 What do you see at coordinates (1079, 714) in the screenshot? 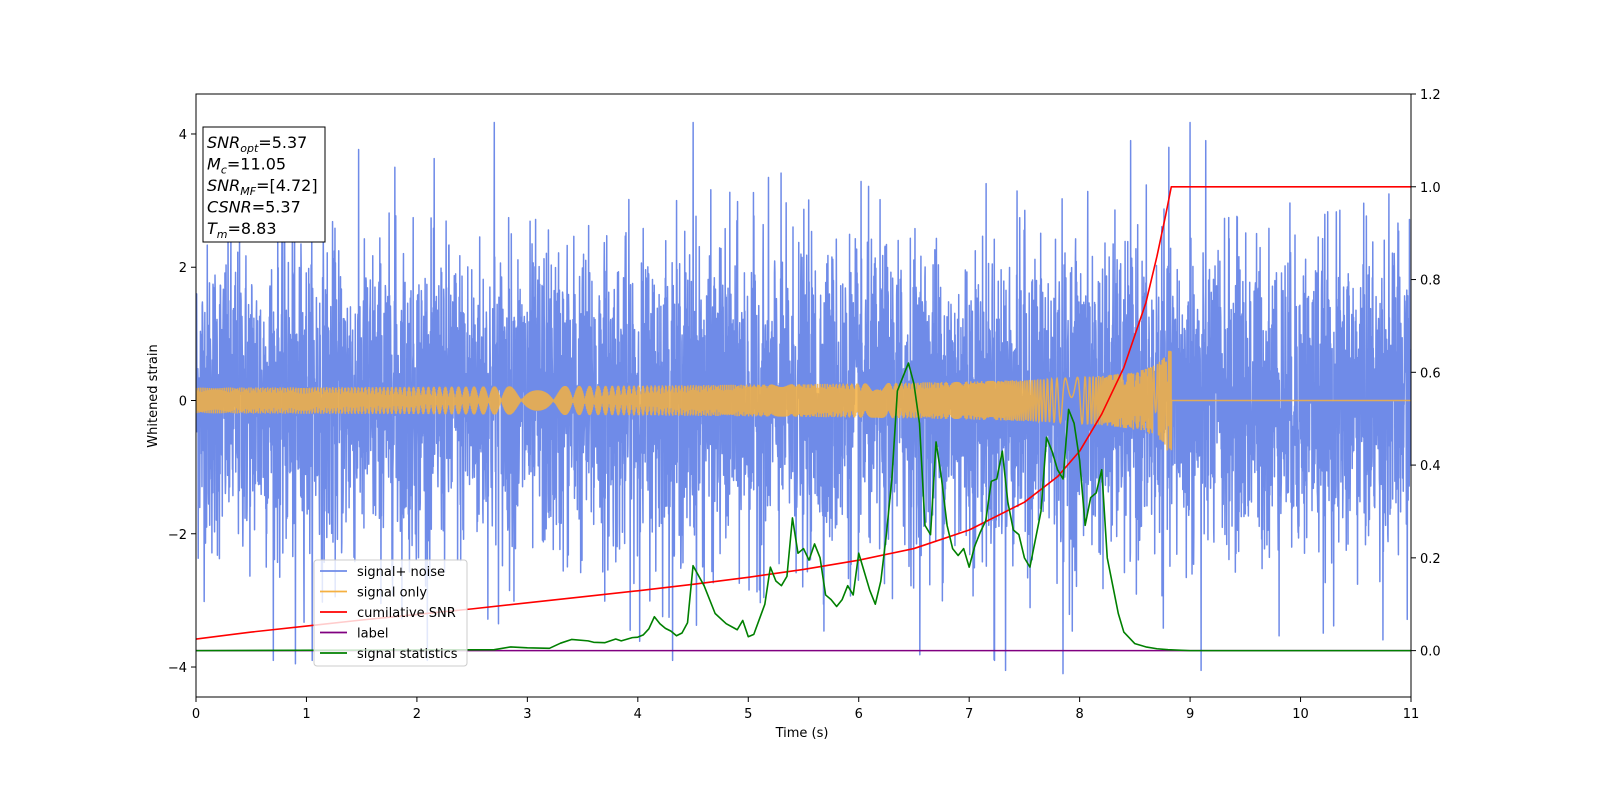
I see `x-tick-label: 8` at bounding box center [1079, 714].